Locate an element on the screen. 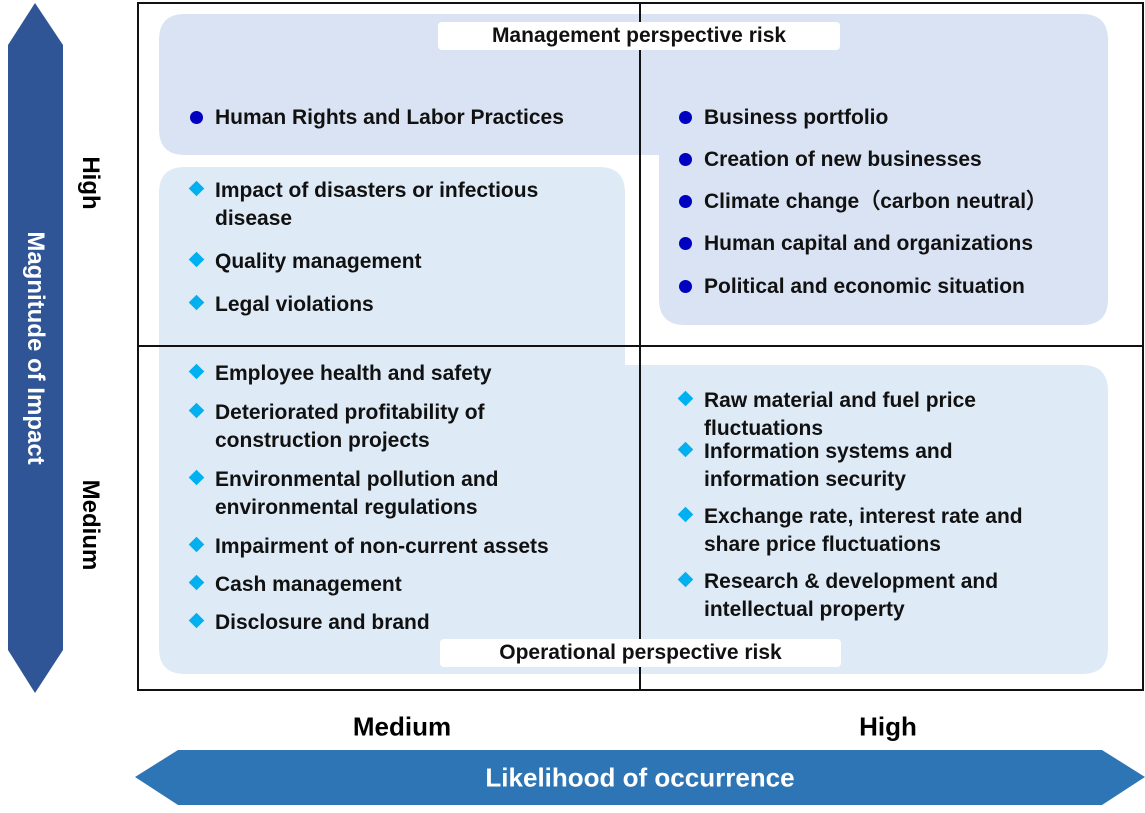  risk-item-line: Disclosure and brand is located at coordinates (322, 622).